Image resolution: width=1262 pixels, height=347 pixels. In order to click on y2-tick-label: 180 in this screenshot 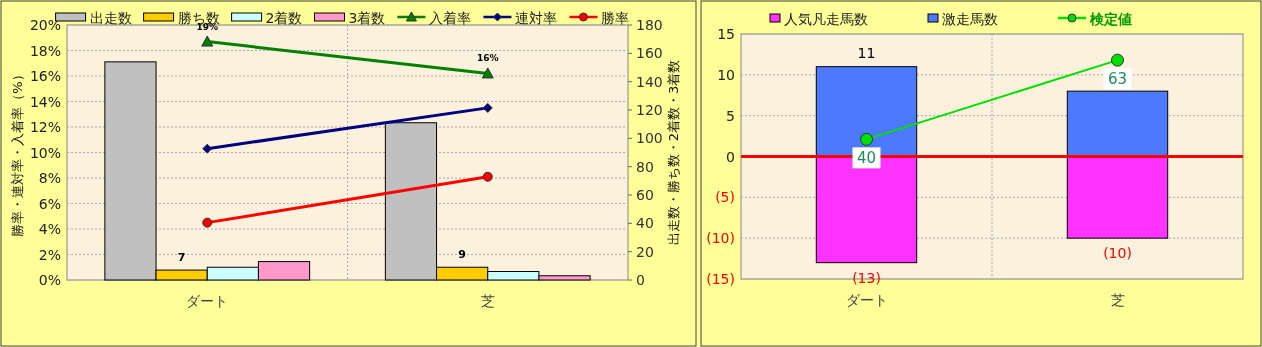, I will do `click(649, 25)`.